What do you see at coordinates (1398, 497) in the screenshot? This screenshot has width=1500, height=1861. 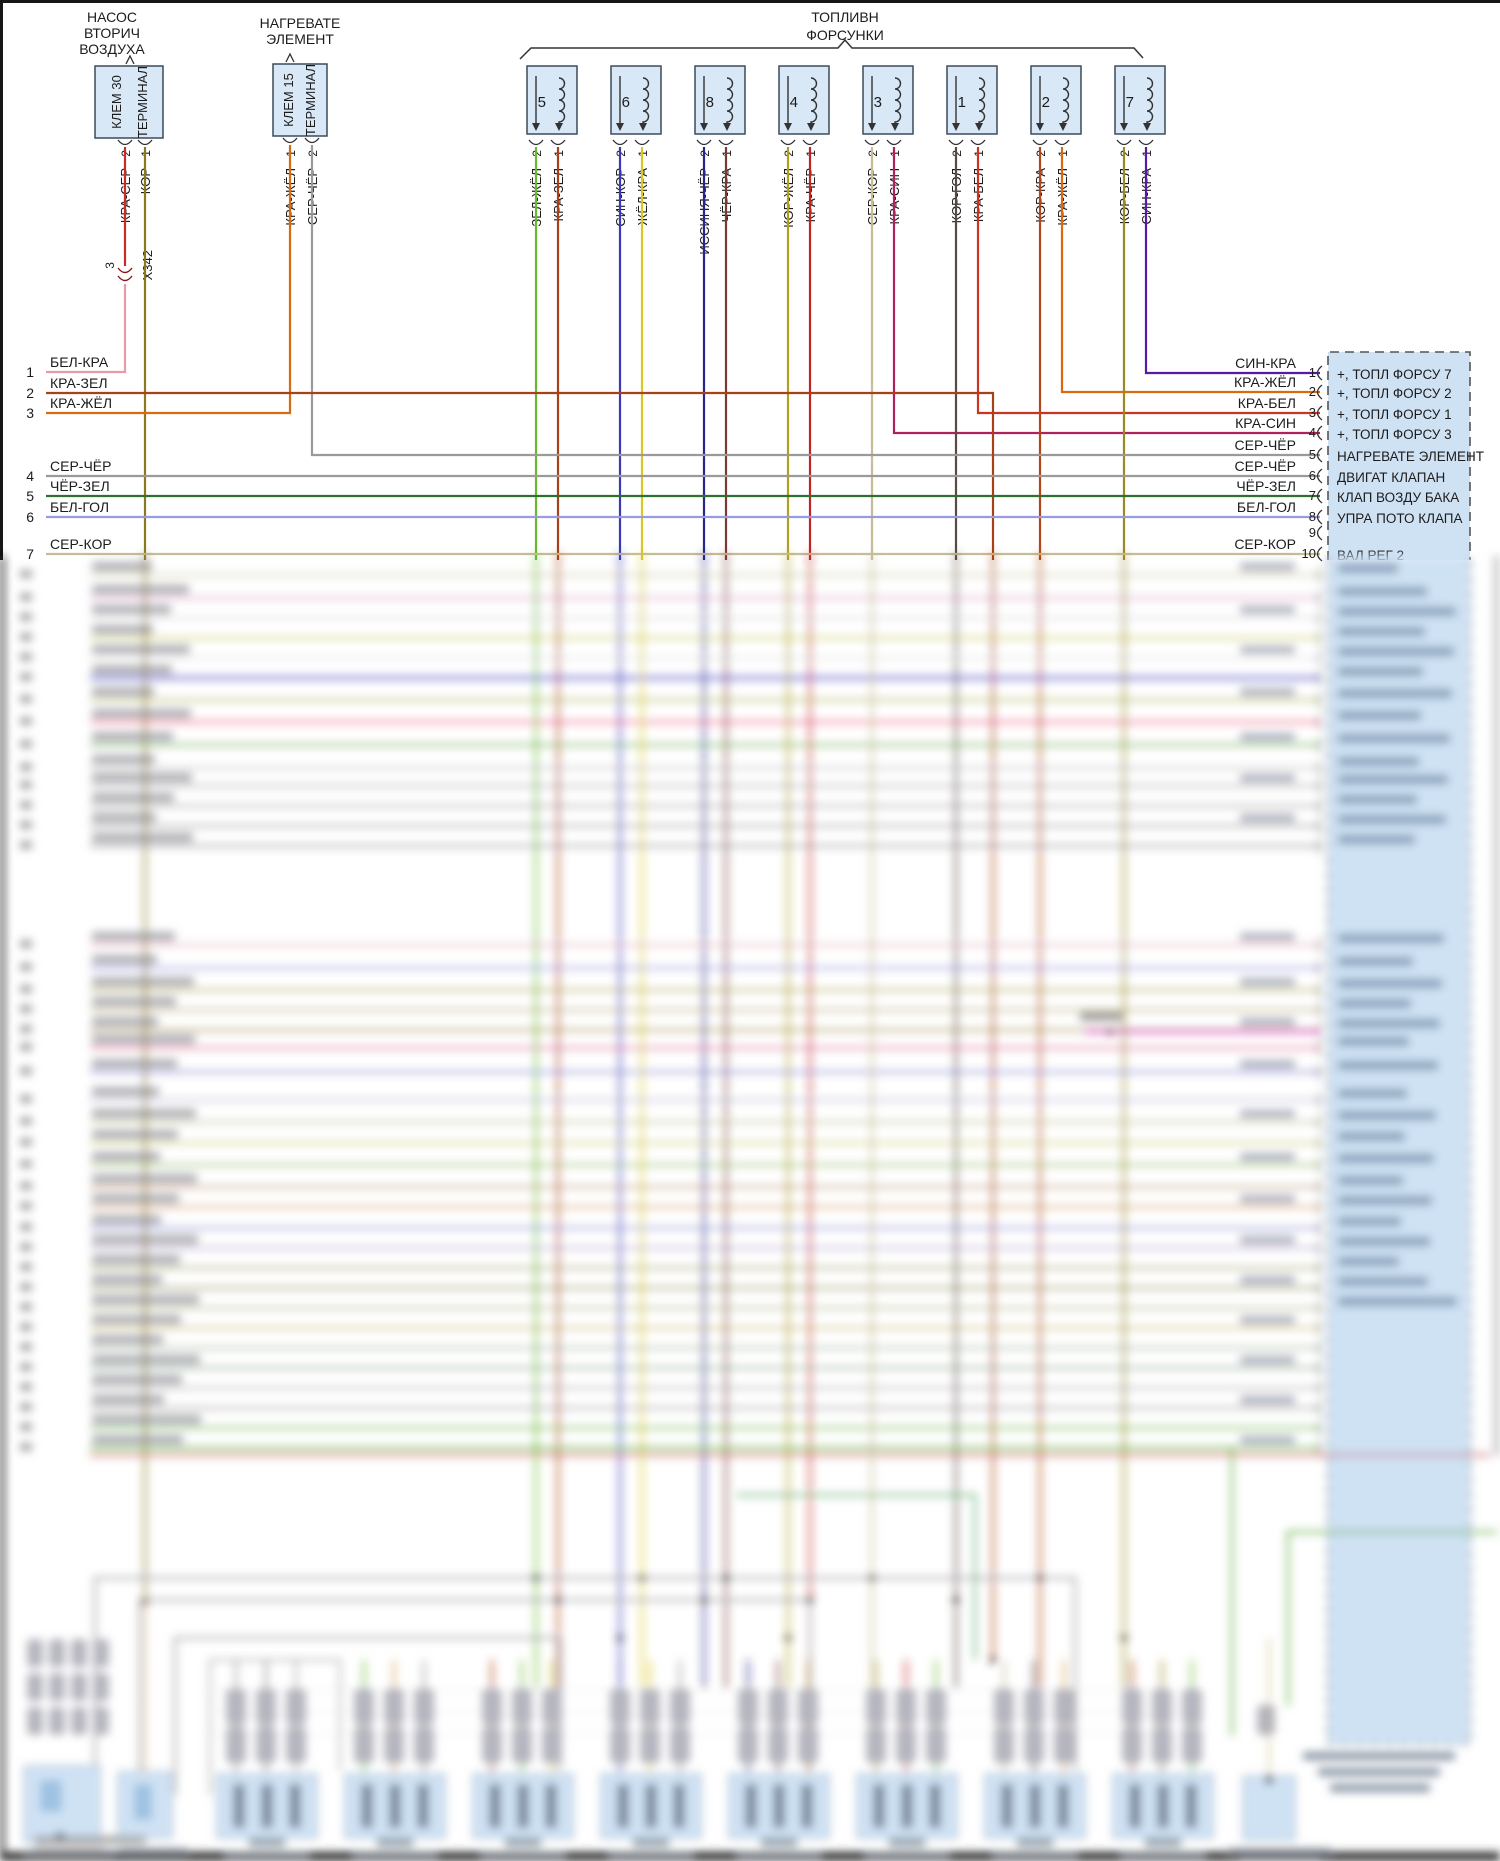 I see `ecu-pin-label: КЛАП ВОЗДУ БАКА` at bounding box center [1398, 497].